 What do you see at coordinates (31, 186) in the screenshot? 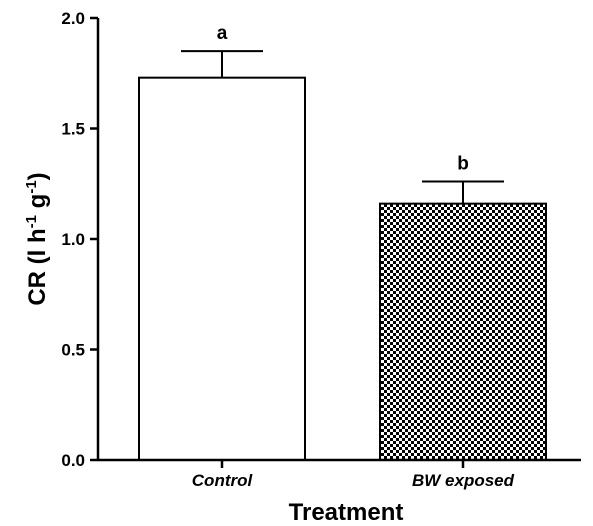
I see `y-axis-title-exp2: -1` at bounding box center [31, 186].